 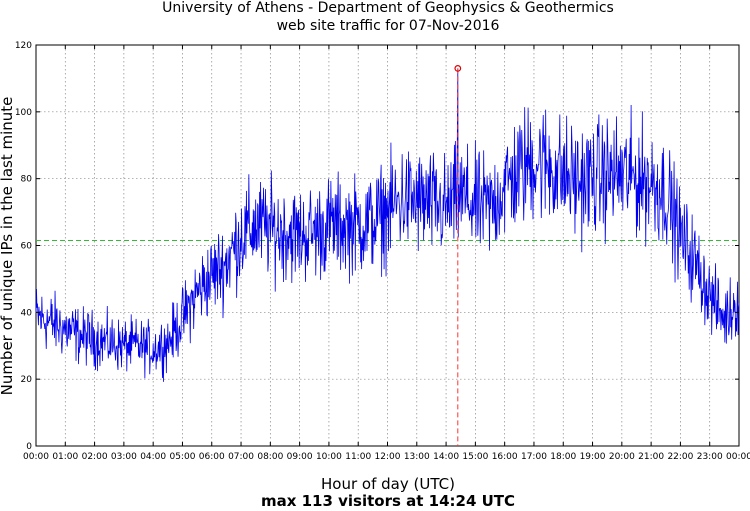 What do you see at coordinates (534, 457) in the screenshot?
I see `x-tick-label: 17:00` at bounding box center [534, 457].